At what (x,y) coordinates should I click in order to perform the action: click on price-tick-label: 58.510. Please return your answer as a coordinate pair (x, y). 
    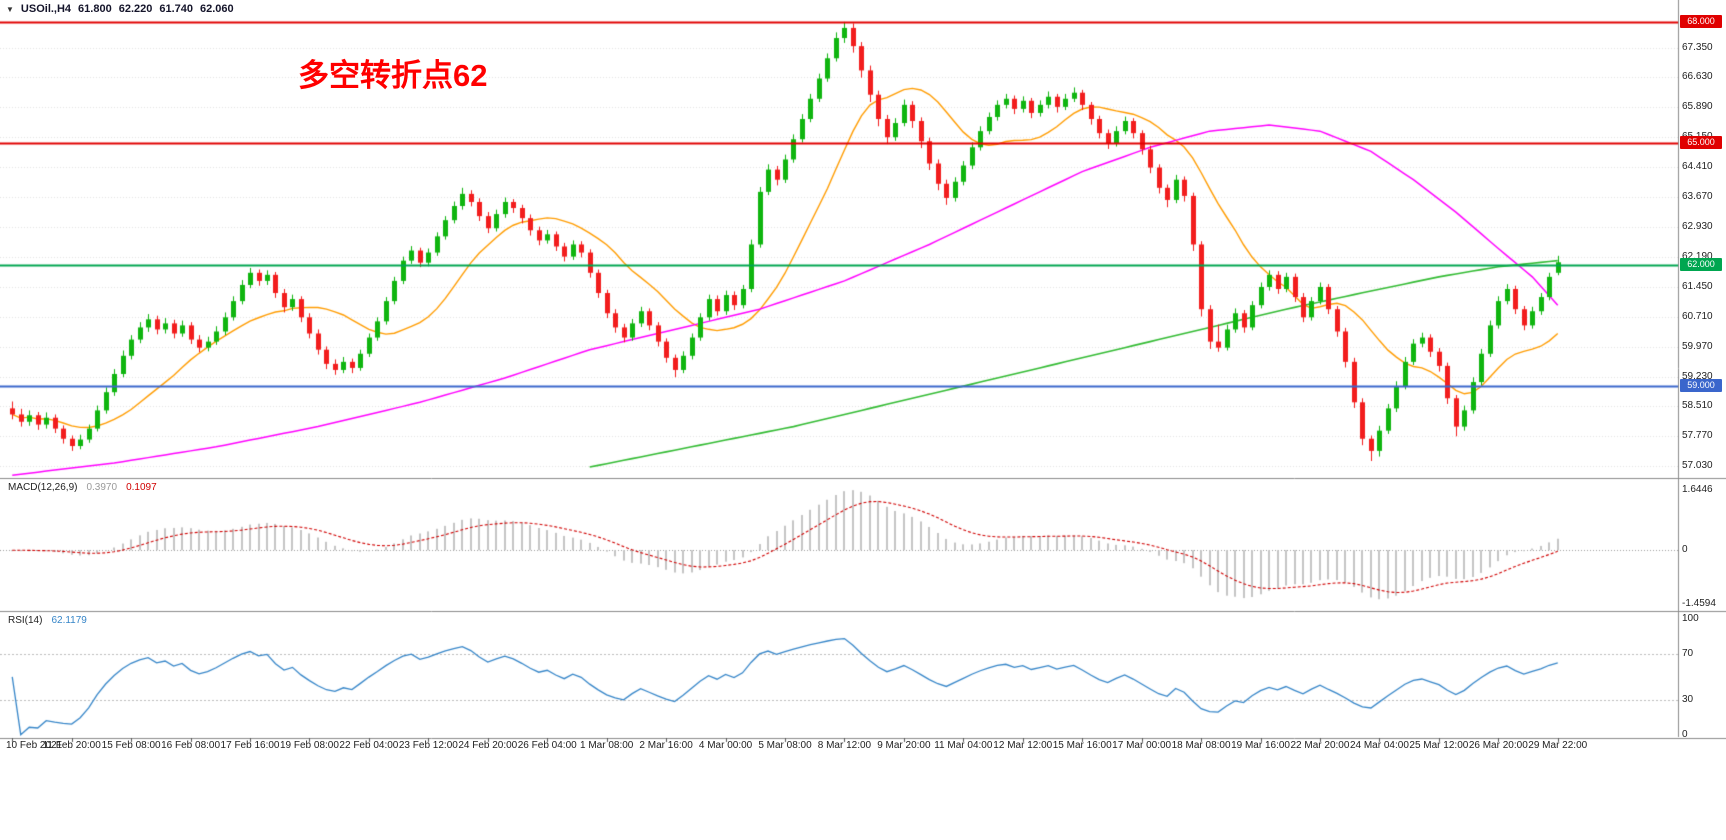
    Looking at the image, I should click on (1697, 405).